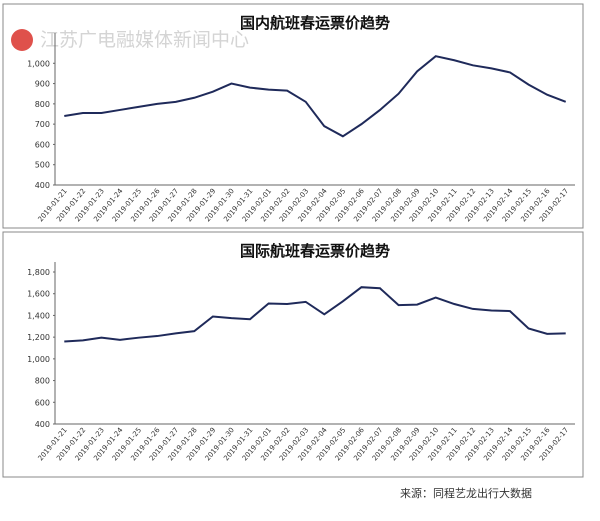  Describe the element at coordinates (42, 84) in the screenshot. I see `y-tick-label: 900` at that location.